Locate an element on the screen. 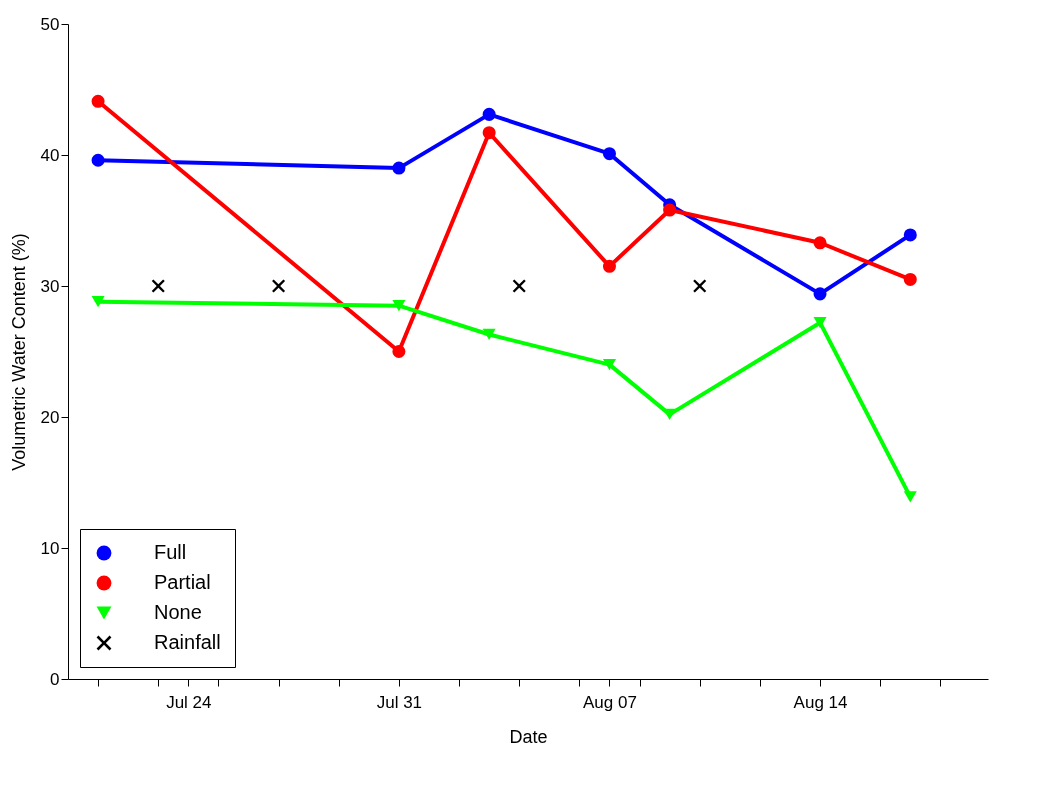 This screenshot has width=1049, height=797. y-tick-label: 30 is located at coordinates (50, 286).